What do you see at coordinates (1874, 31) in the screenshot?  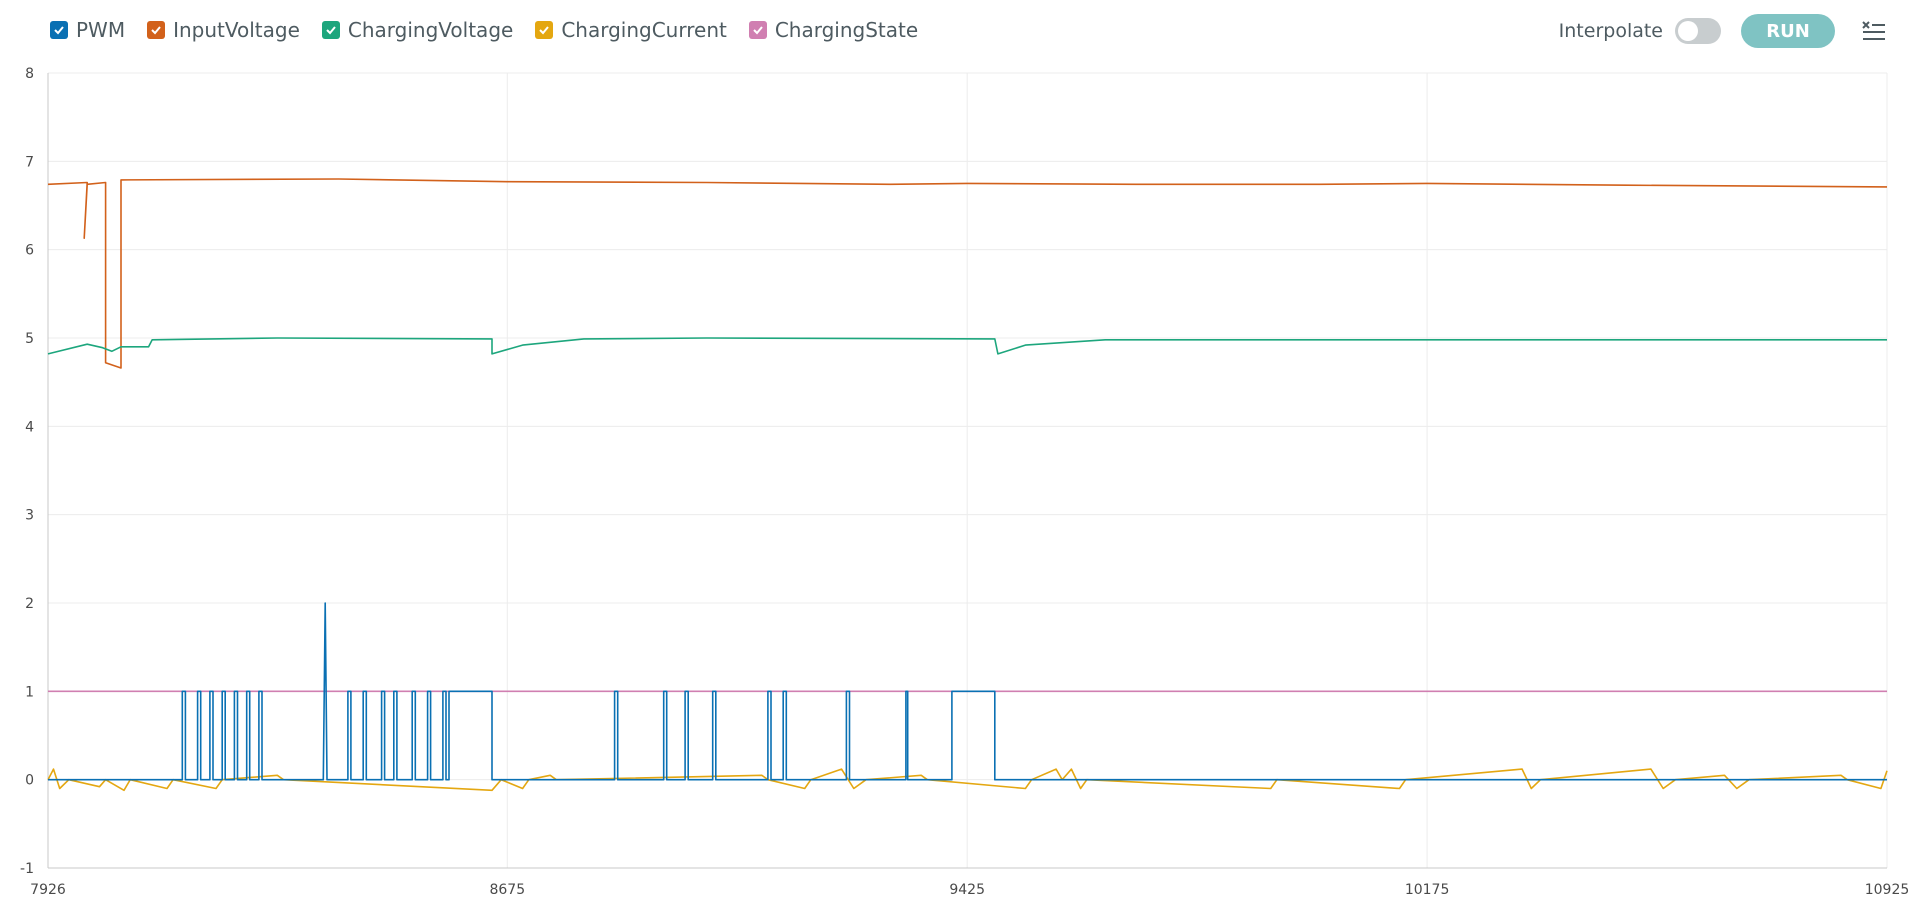 I see `clear-list-icon` at bounding box center [1874, 31].